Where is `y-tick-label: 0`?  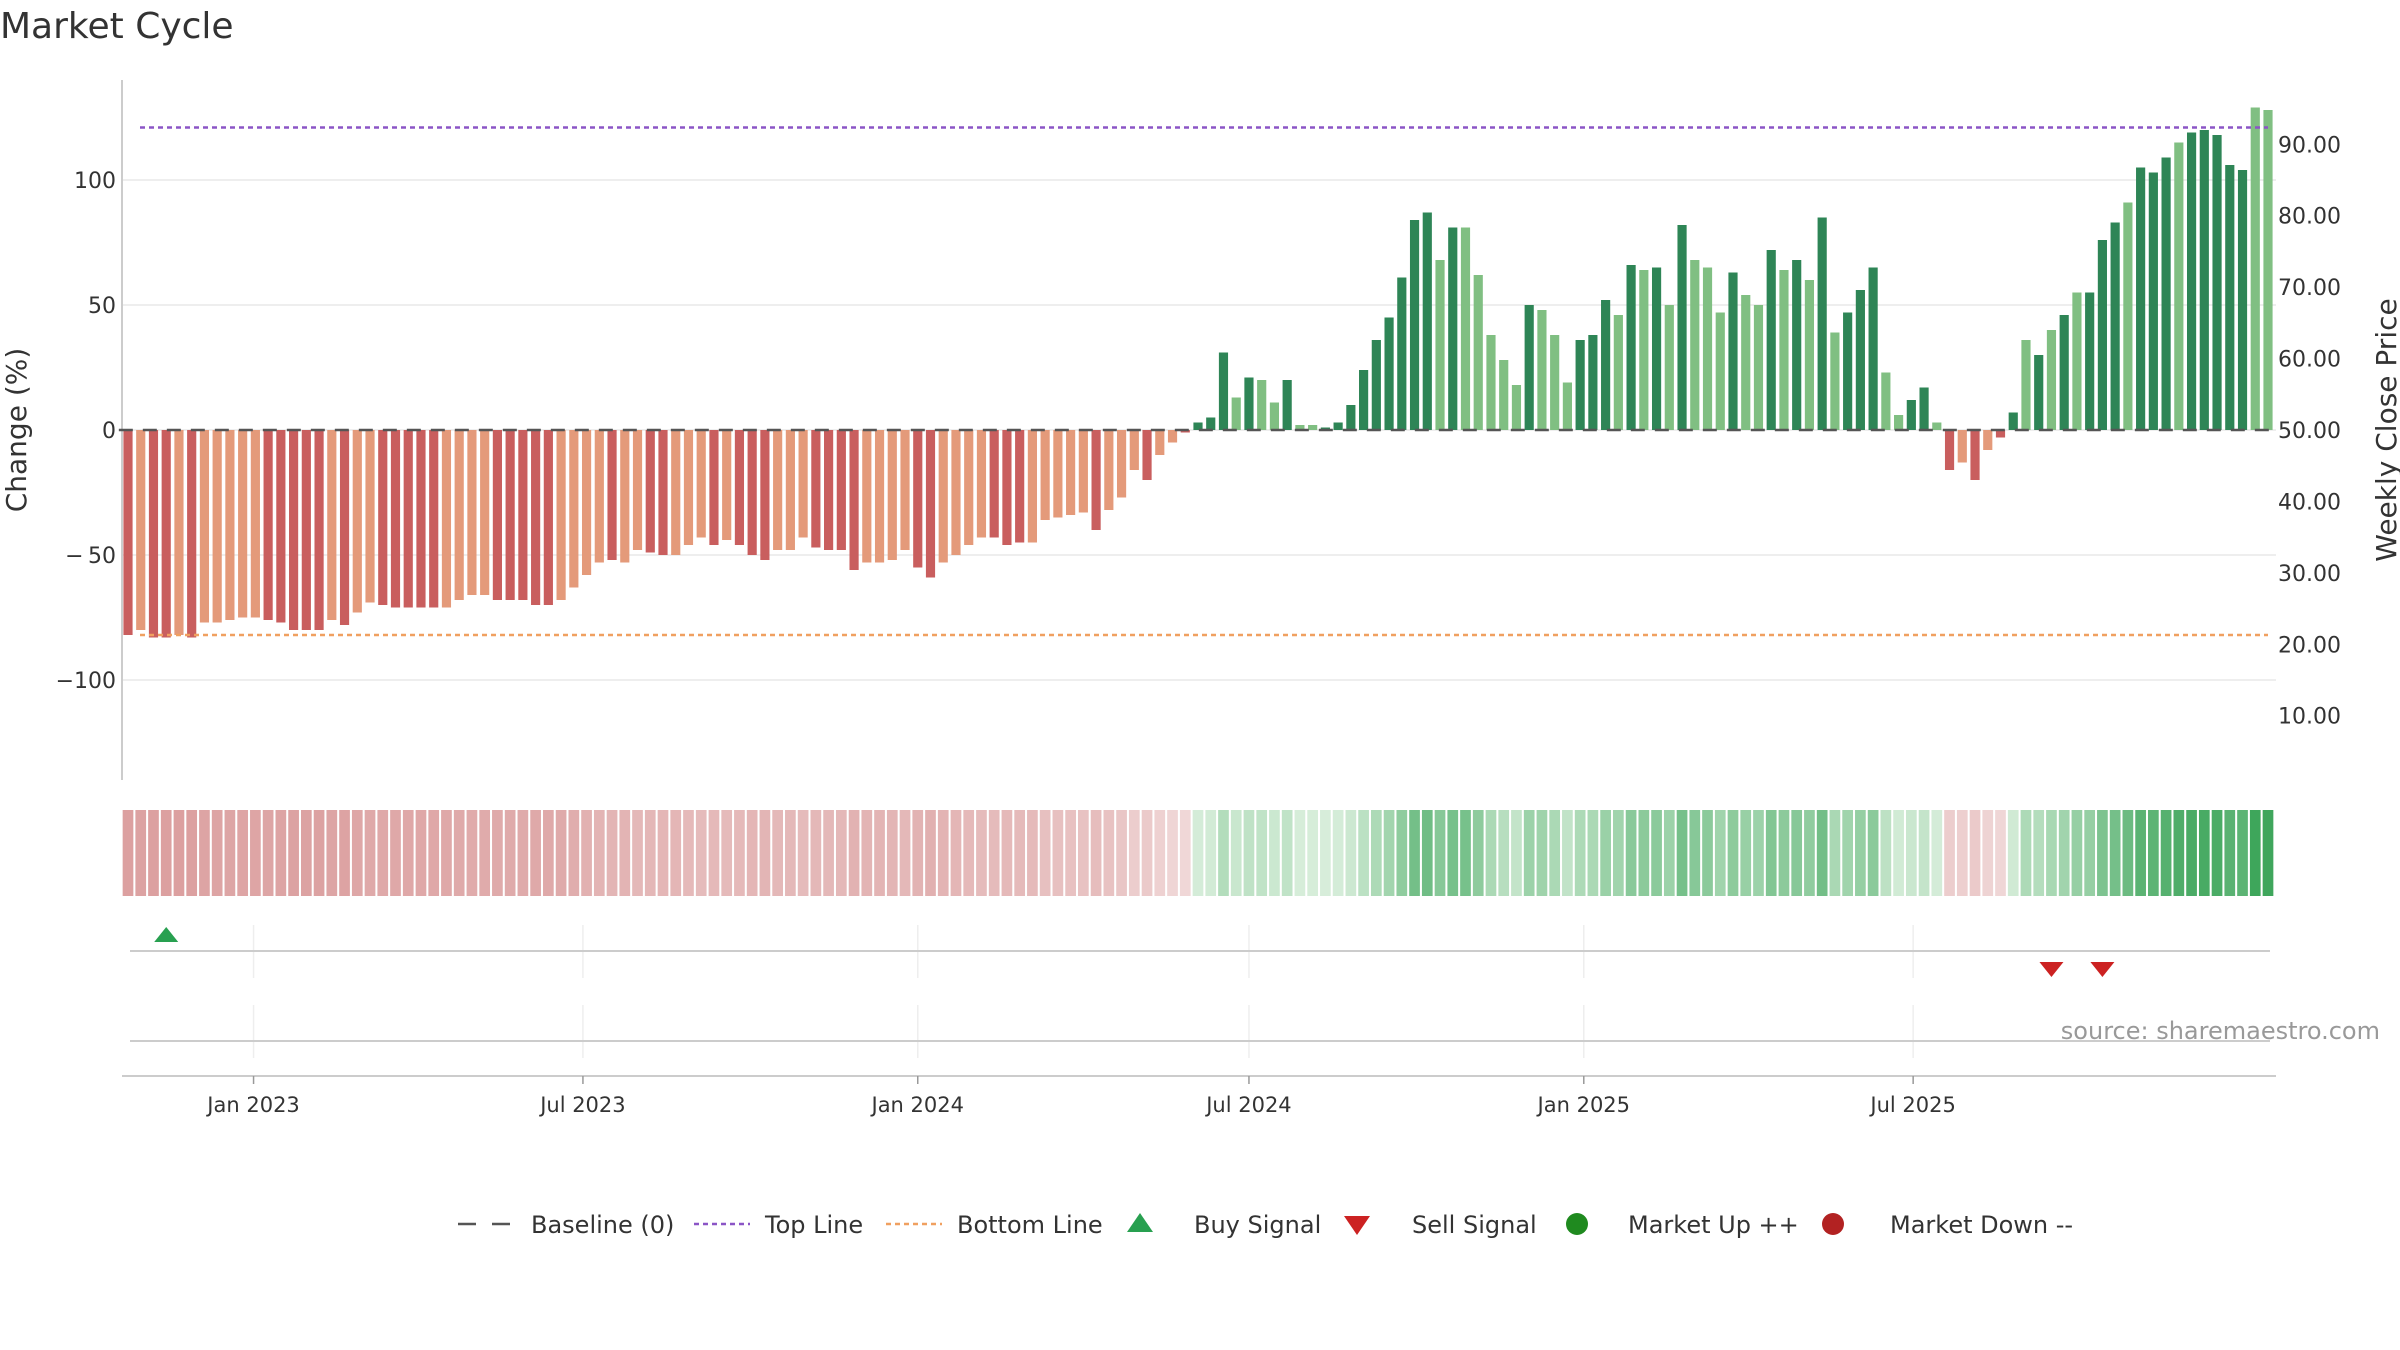 y-tick-label: 0 is located at coordinates (109, 431).